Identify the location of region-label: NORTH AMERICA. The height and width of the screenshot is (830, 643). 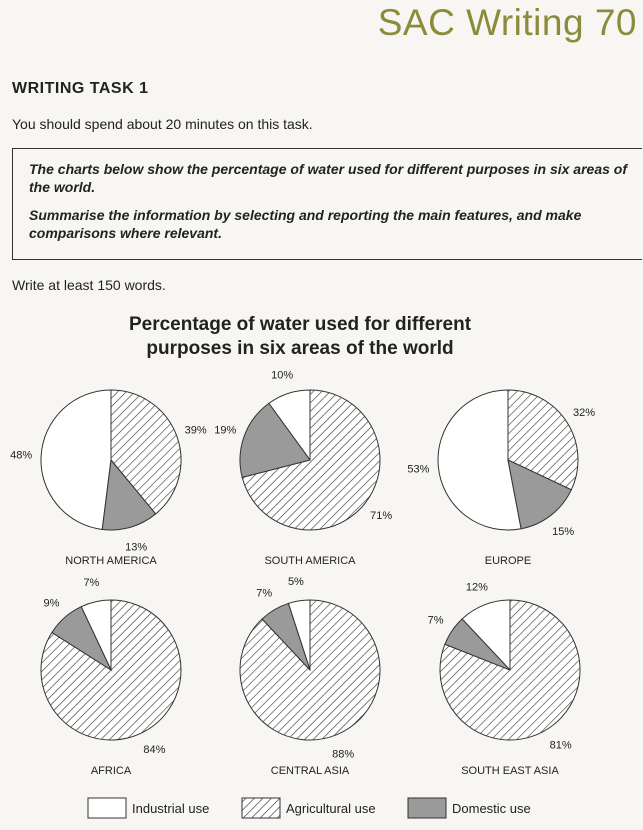
(111, 561).